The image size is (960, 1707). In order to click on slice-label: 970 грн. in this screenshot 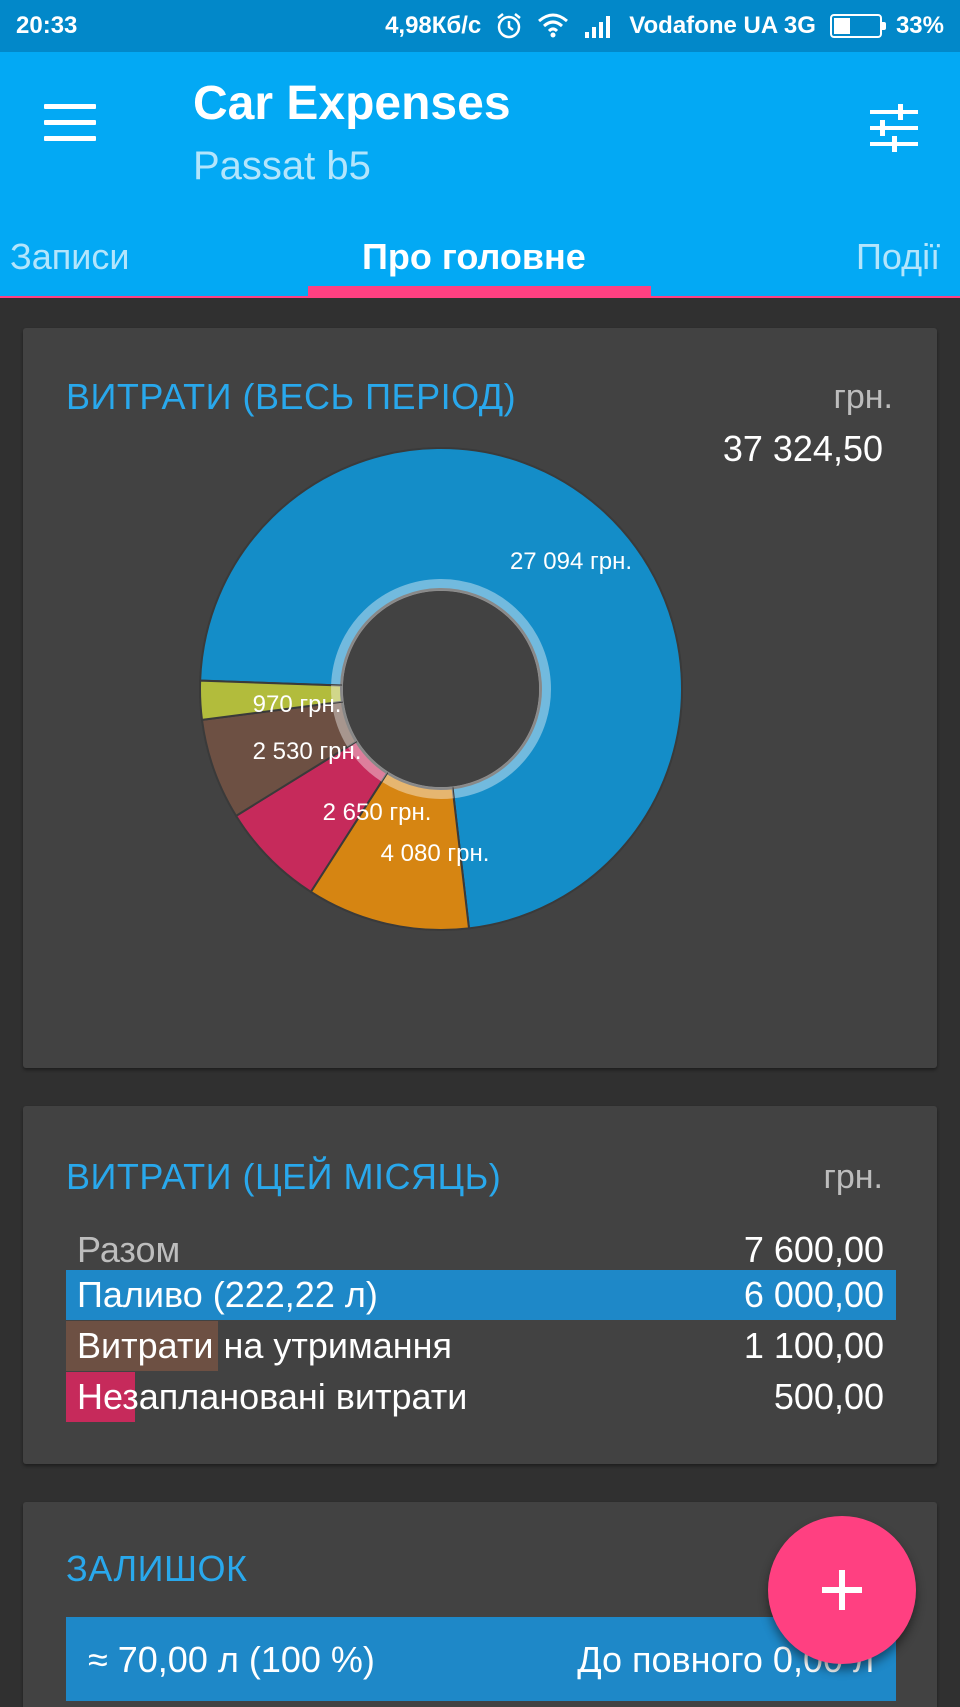, I will do `click(297, 704)`.